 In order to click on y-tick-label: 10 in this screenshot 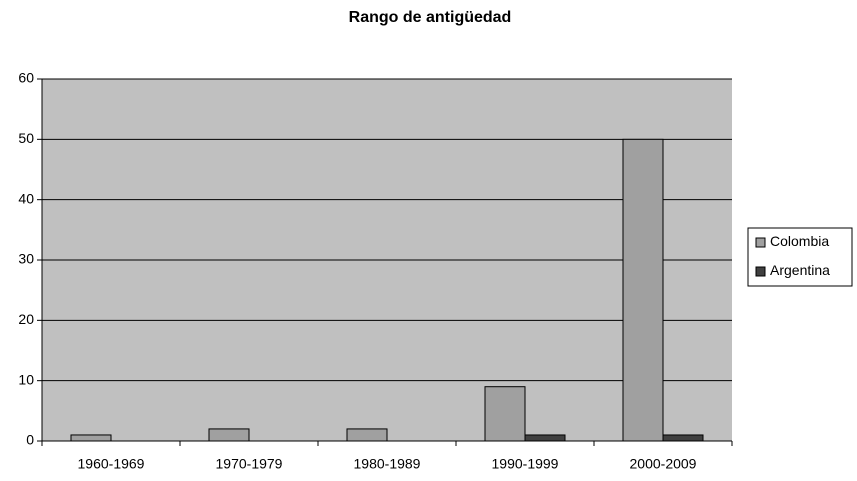, I will do `click(26, 379)`.